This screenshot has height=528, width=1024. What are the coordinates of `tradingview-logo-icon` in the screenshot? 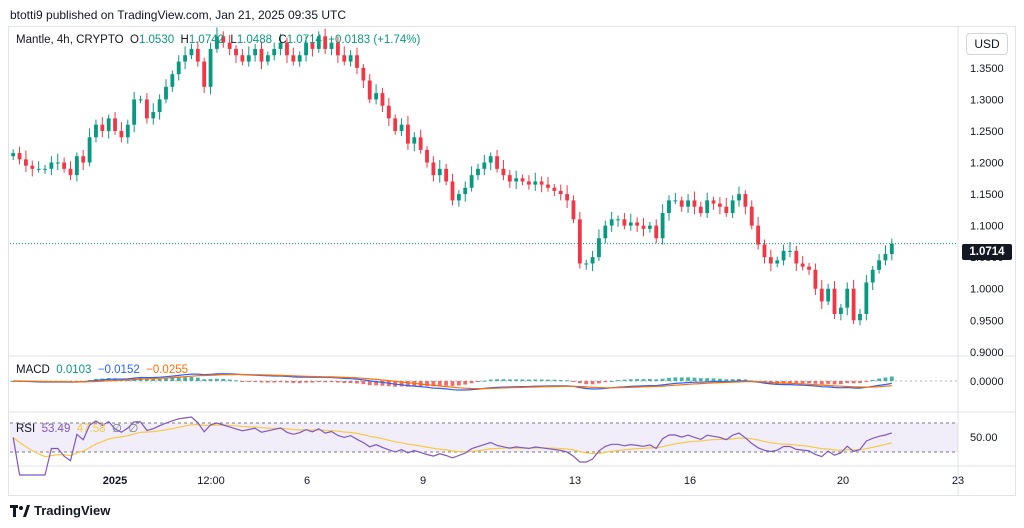 It's located at (20, 510).